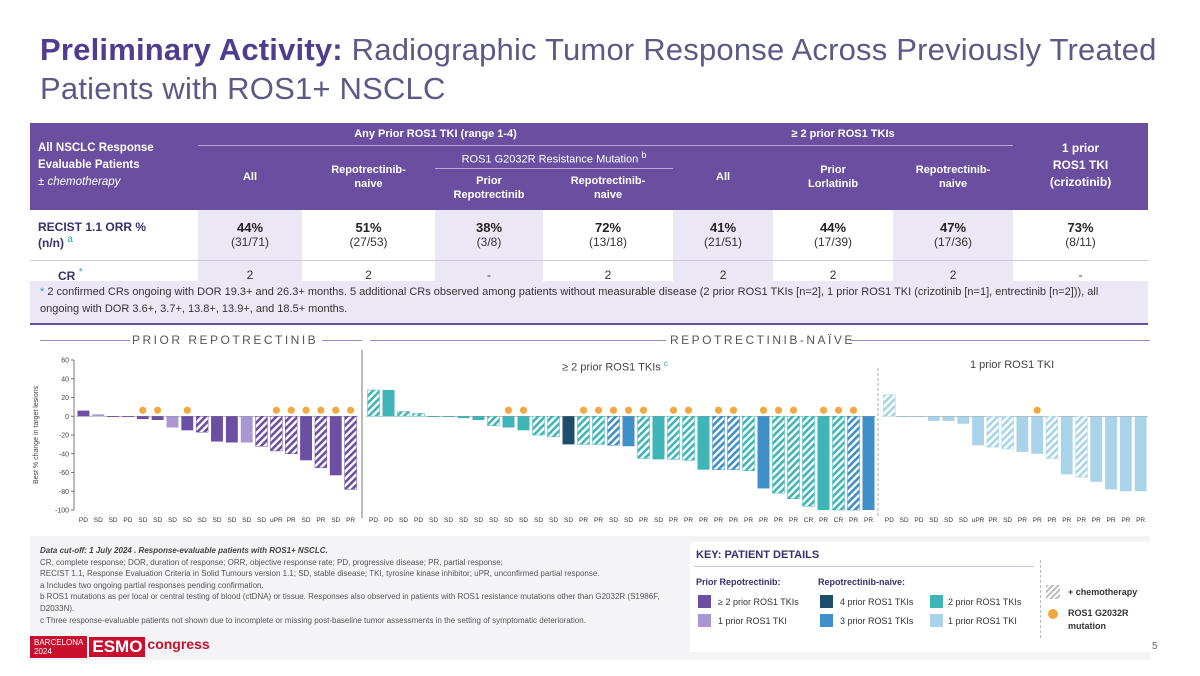 Image resolution: width=1200 pixels, height=676 pixels. What do you see at coordinates (250, 177) in the screenshot?
I see `col-all-1: All` at bounding box center [250, 177].